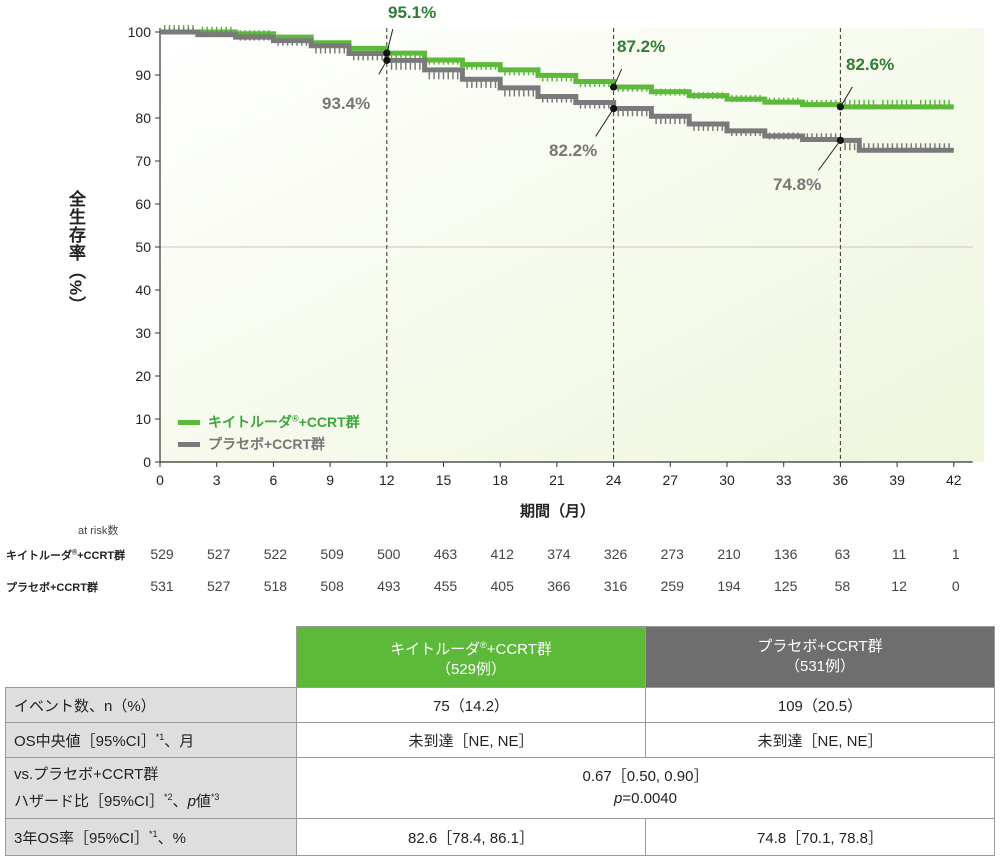  Describe the element at coordinates (557, 480) in the screenshot. I see `x-tick-label-21: 21` at that location.